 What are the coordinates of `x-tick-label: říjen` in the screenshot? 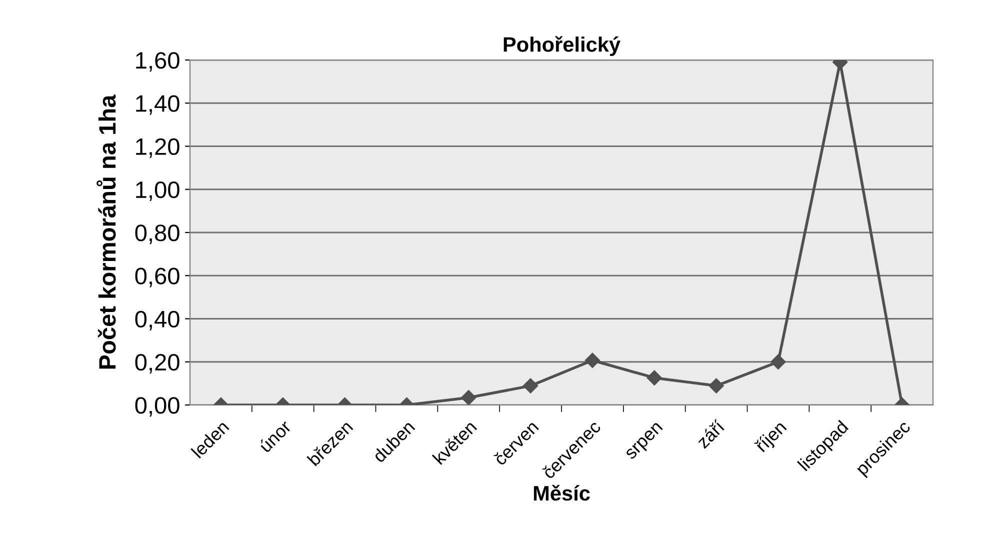 It's located at (772, 438).